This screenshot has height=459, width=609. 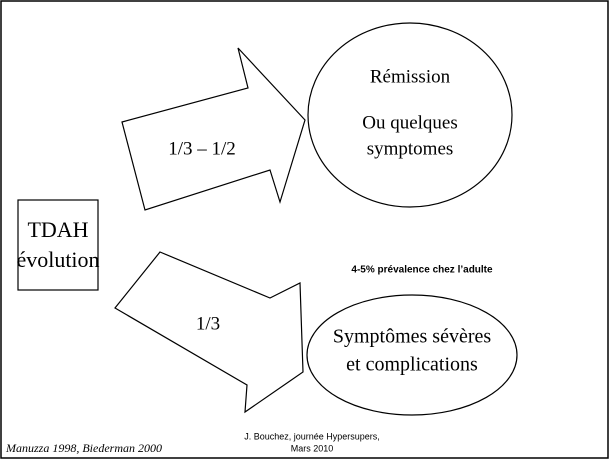 I want to click on outcome-label: symptomes, so click(x=410, y=148).